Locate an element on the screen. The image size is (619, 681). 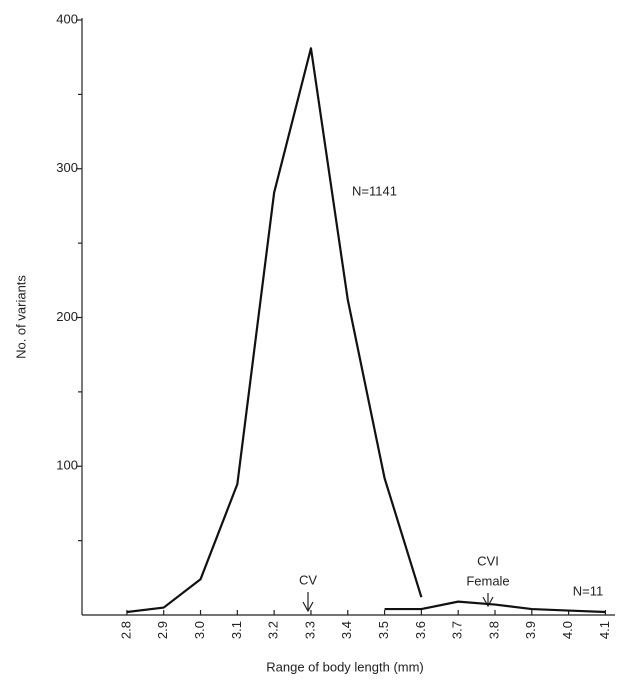
annotation: CVI is located at coordinates (488, 560).